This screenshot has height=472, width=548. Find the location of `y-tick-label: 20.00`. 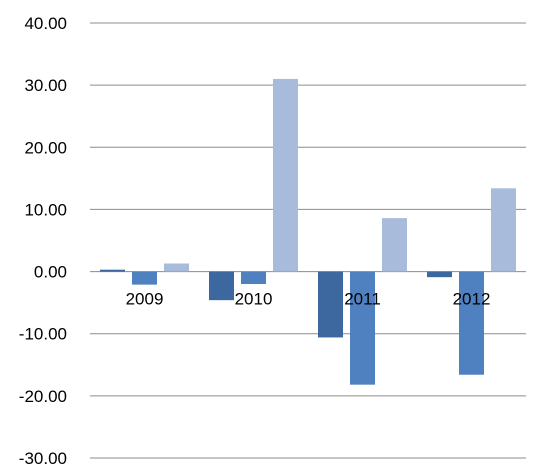

y-tick-label: 20.00 is located at coordinates (45, 147).